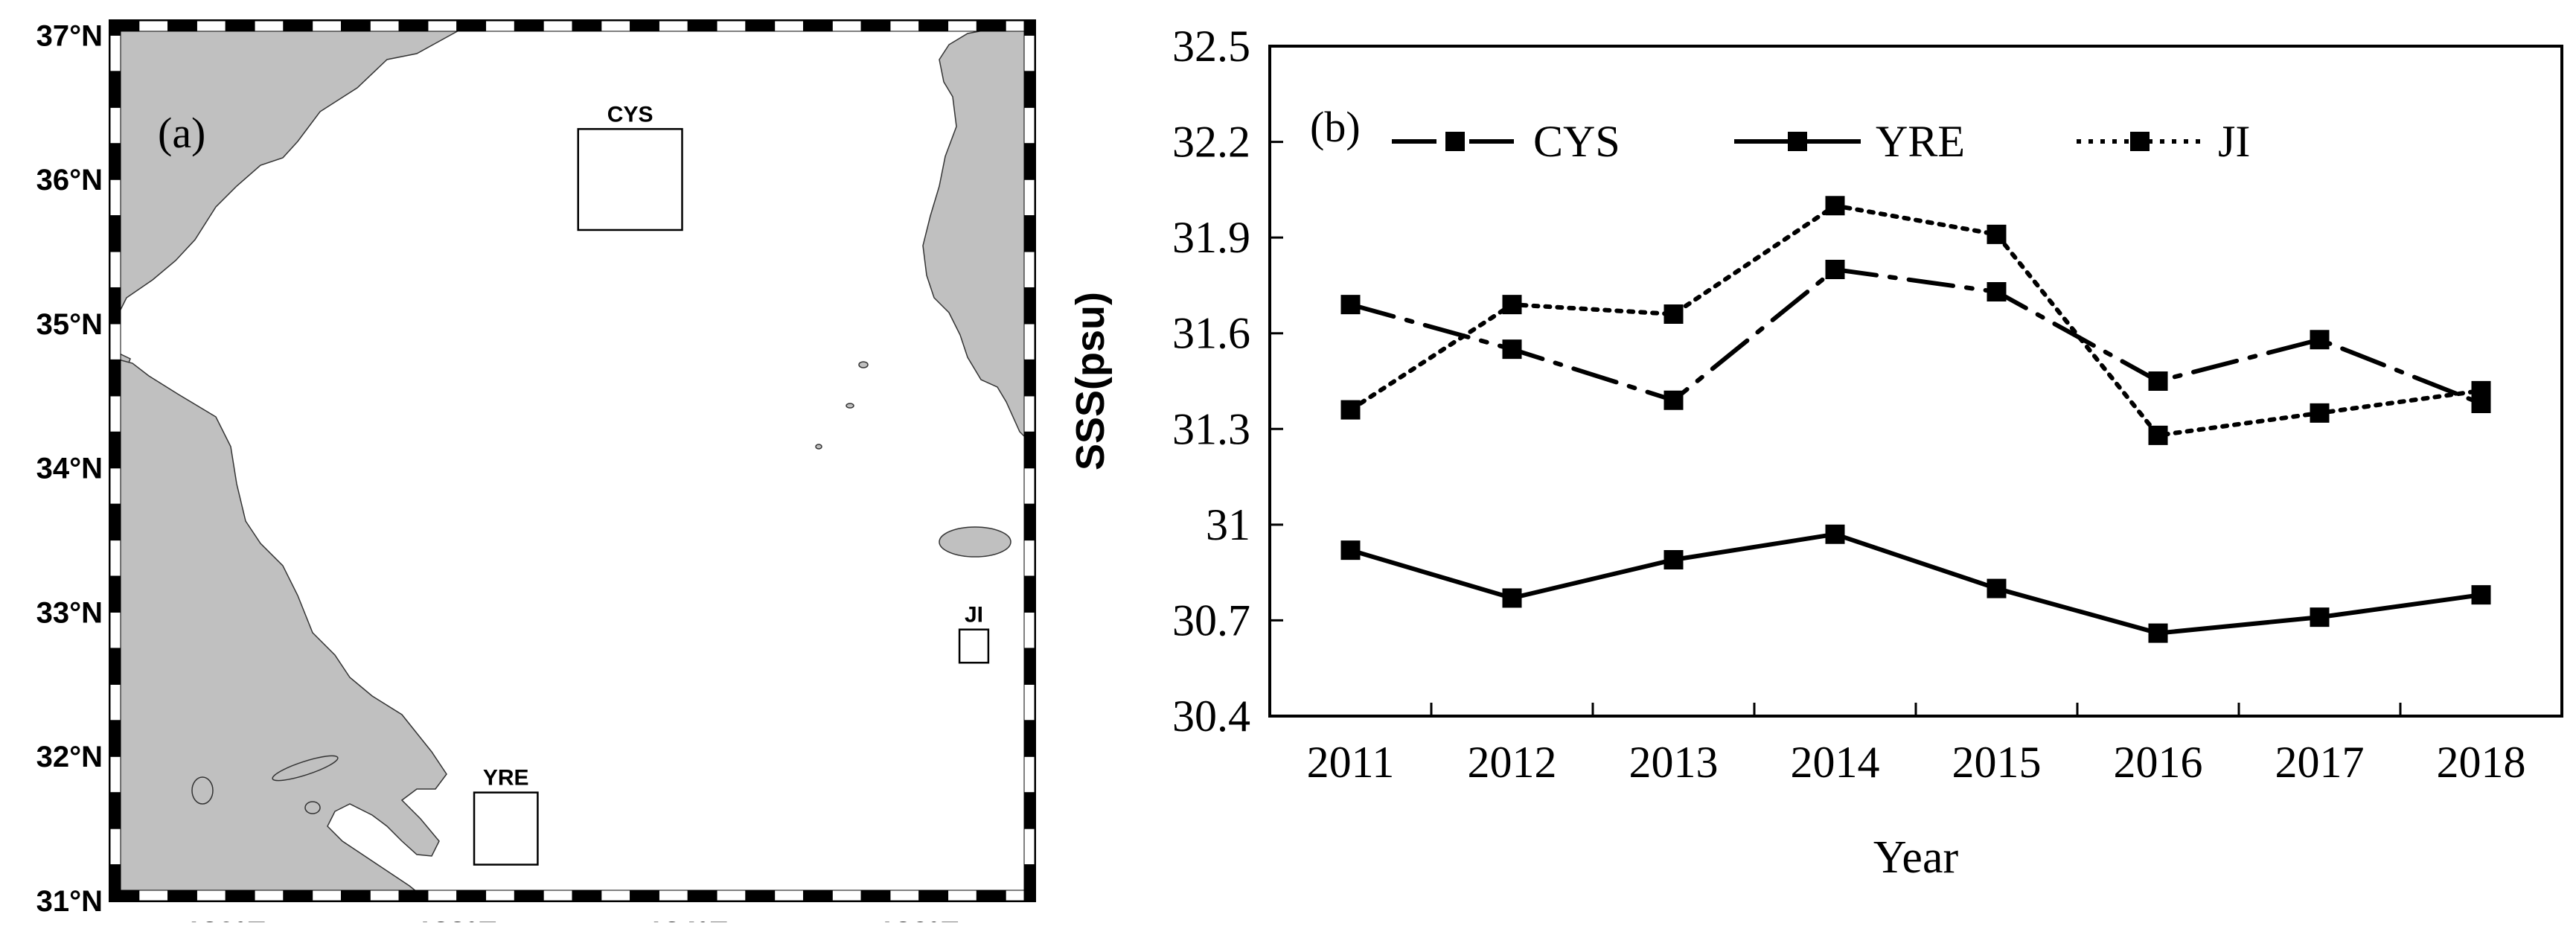 The height and width of the screenshot is (926, 2576). Describe the element at coordinates (1228, 524) in the screenshot. I see `y-tick-label: 31` at that location.